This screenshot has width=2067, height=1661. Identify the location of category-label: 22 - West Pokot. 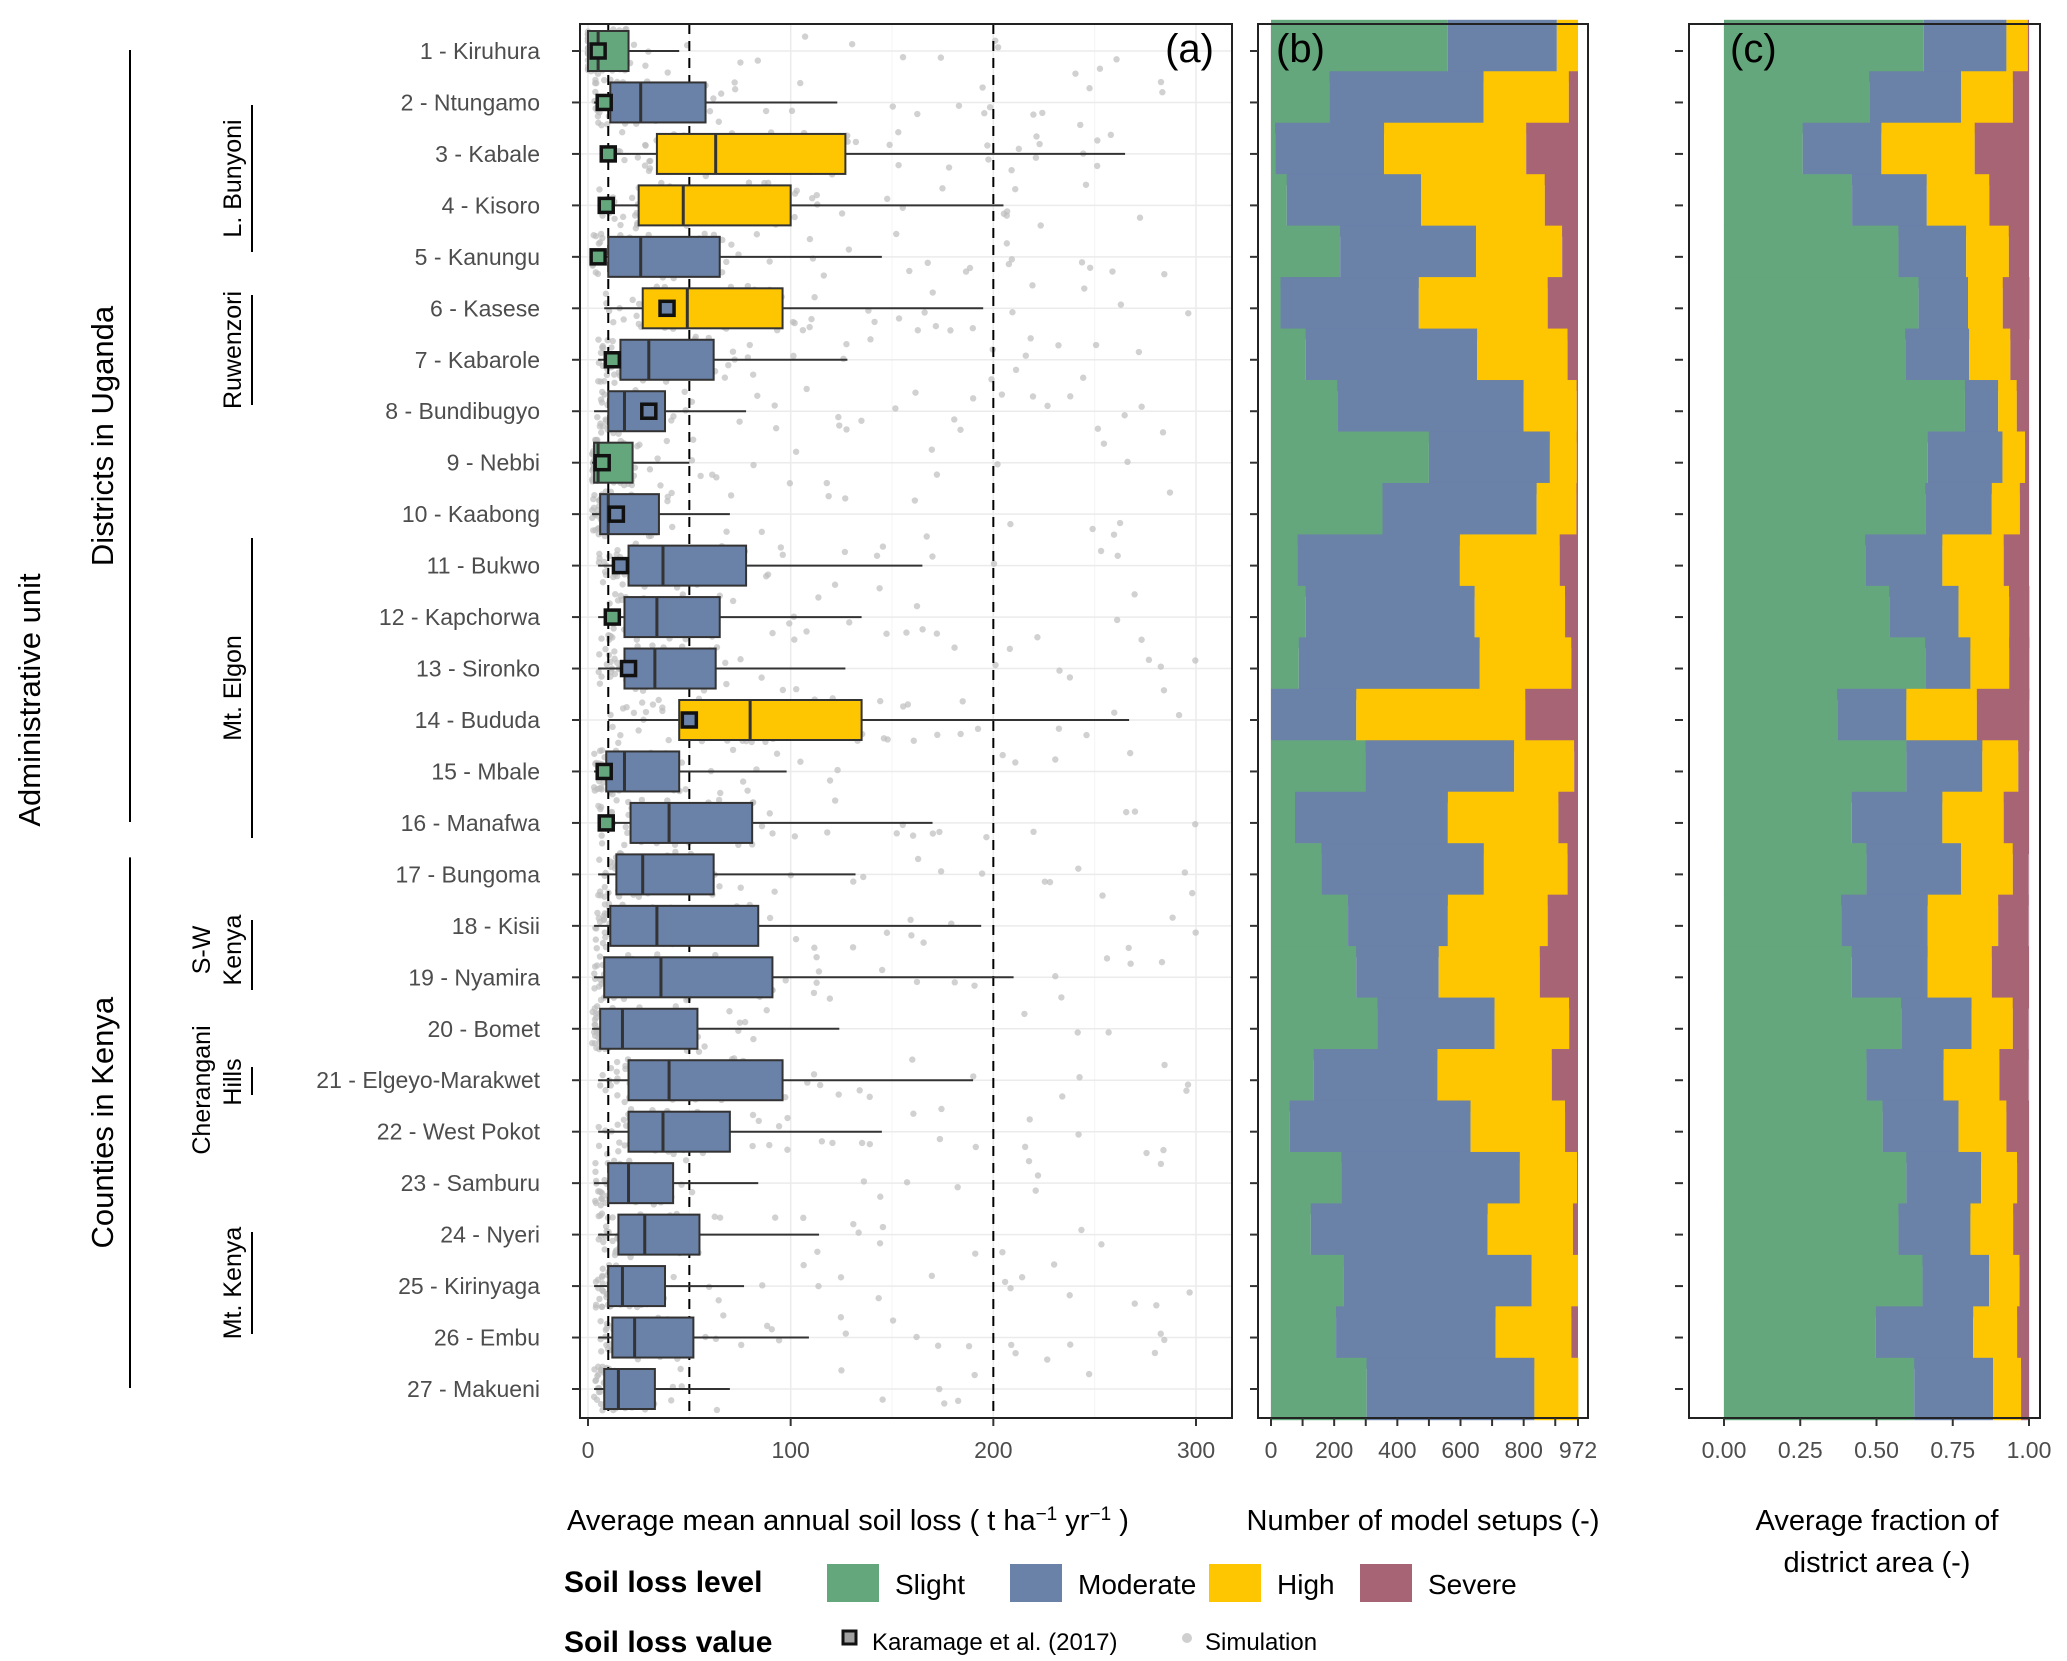
(459, 1132).